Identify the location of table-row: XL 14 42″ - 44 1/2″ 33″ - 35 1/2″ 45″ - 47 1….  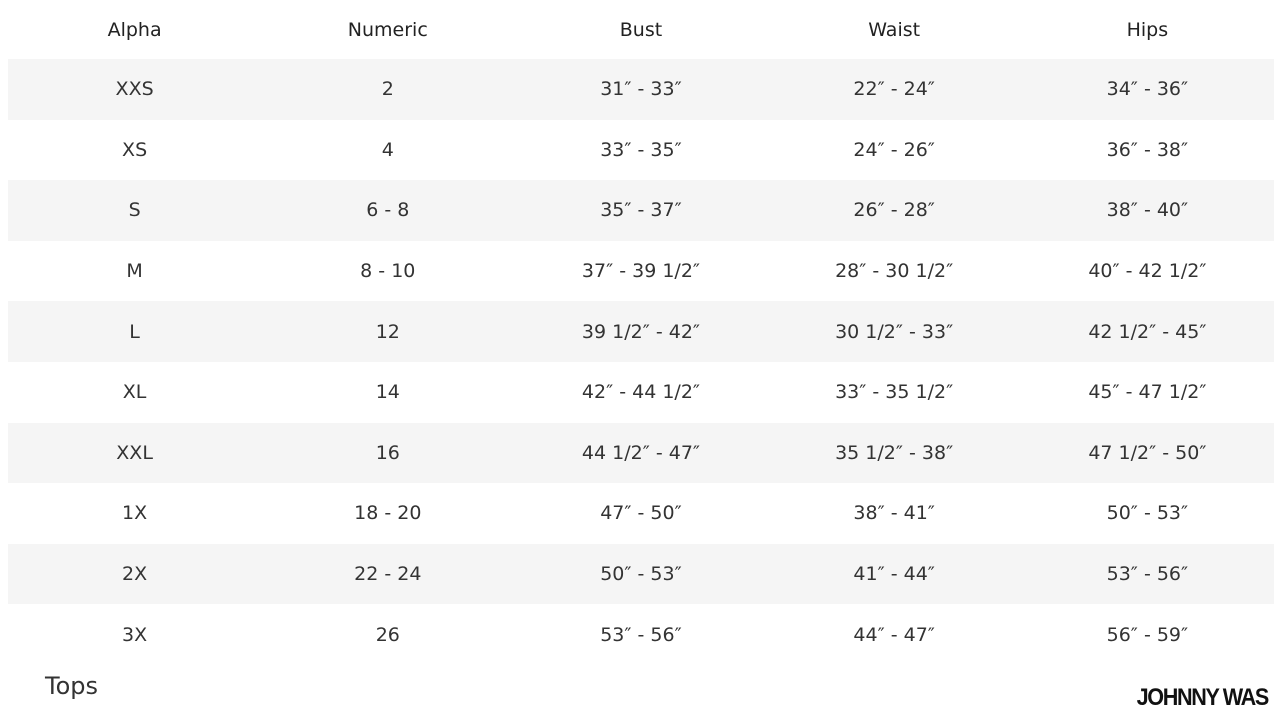
(641, 392).